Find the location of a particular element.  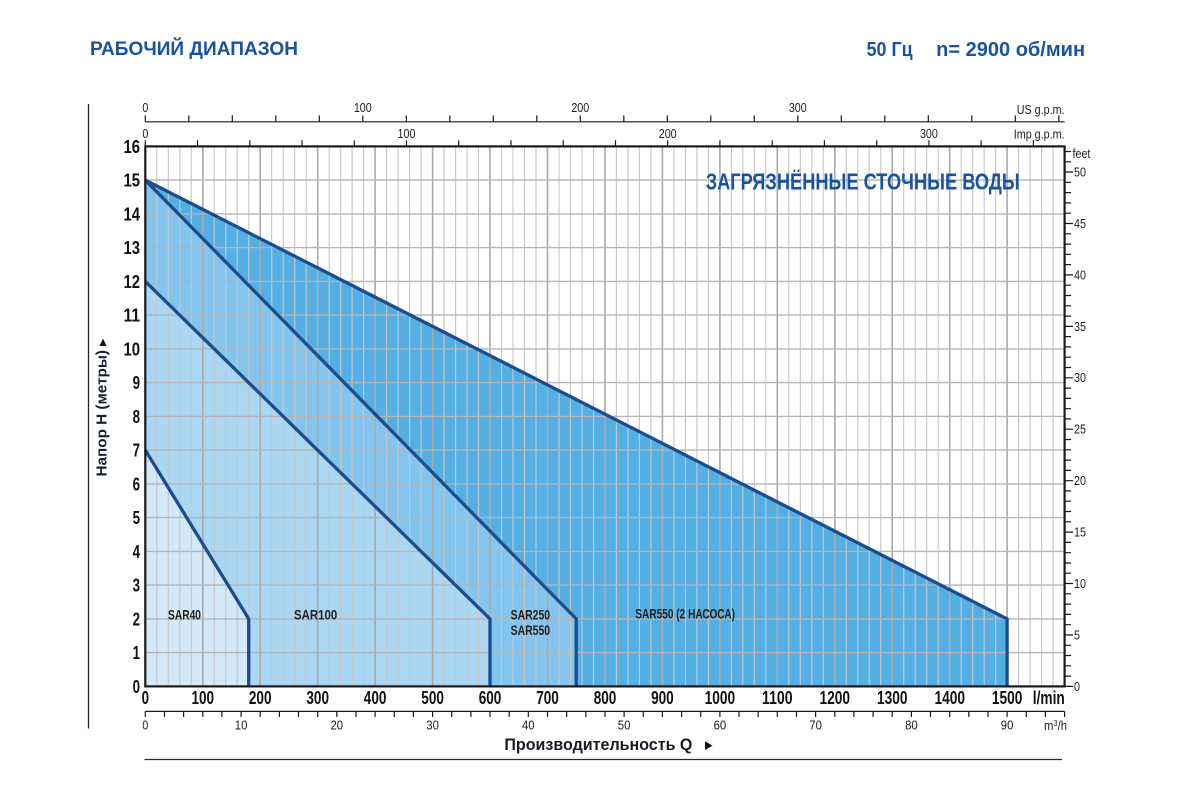

svg-text: 1200 is located at coordinates (835, 698).